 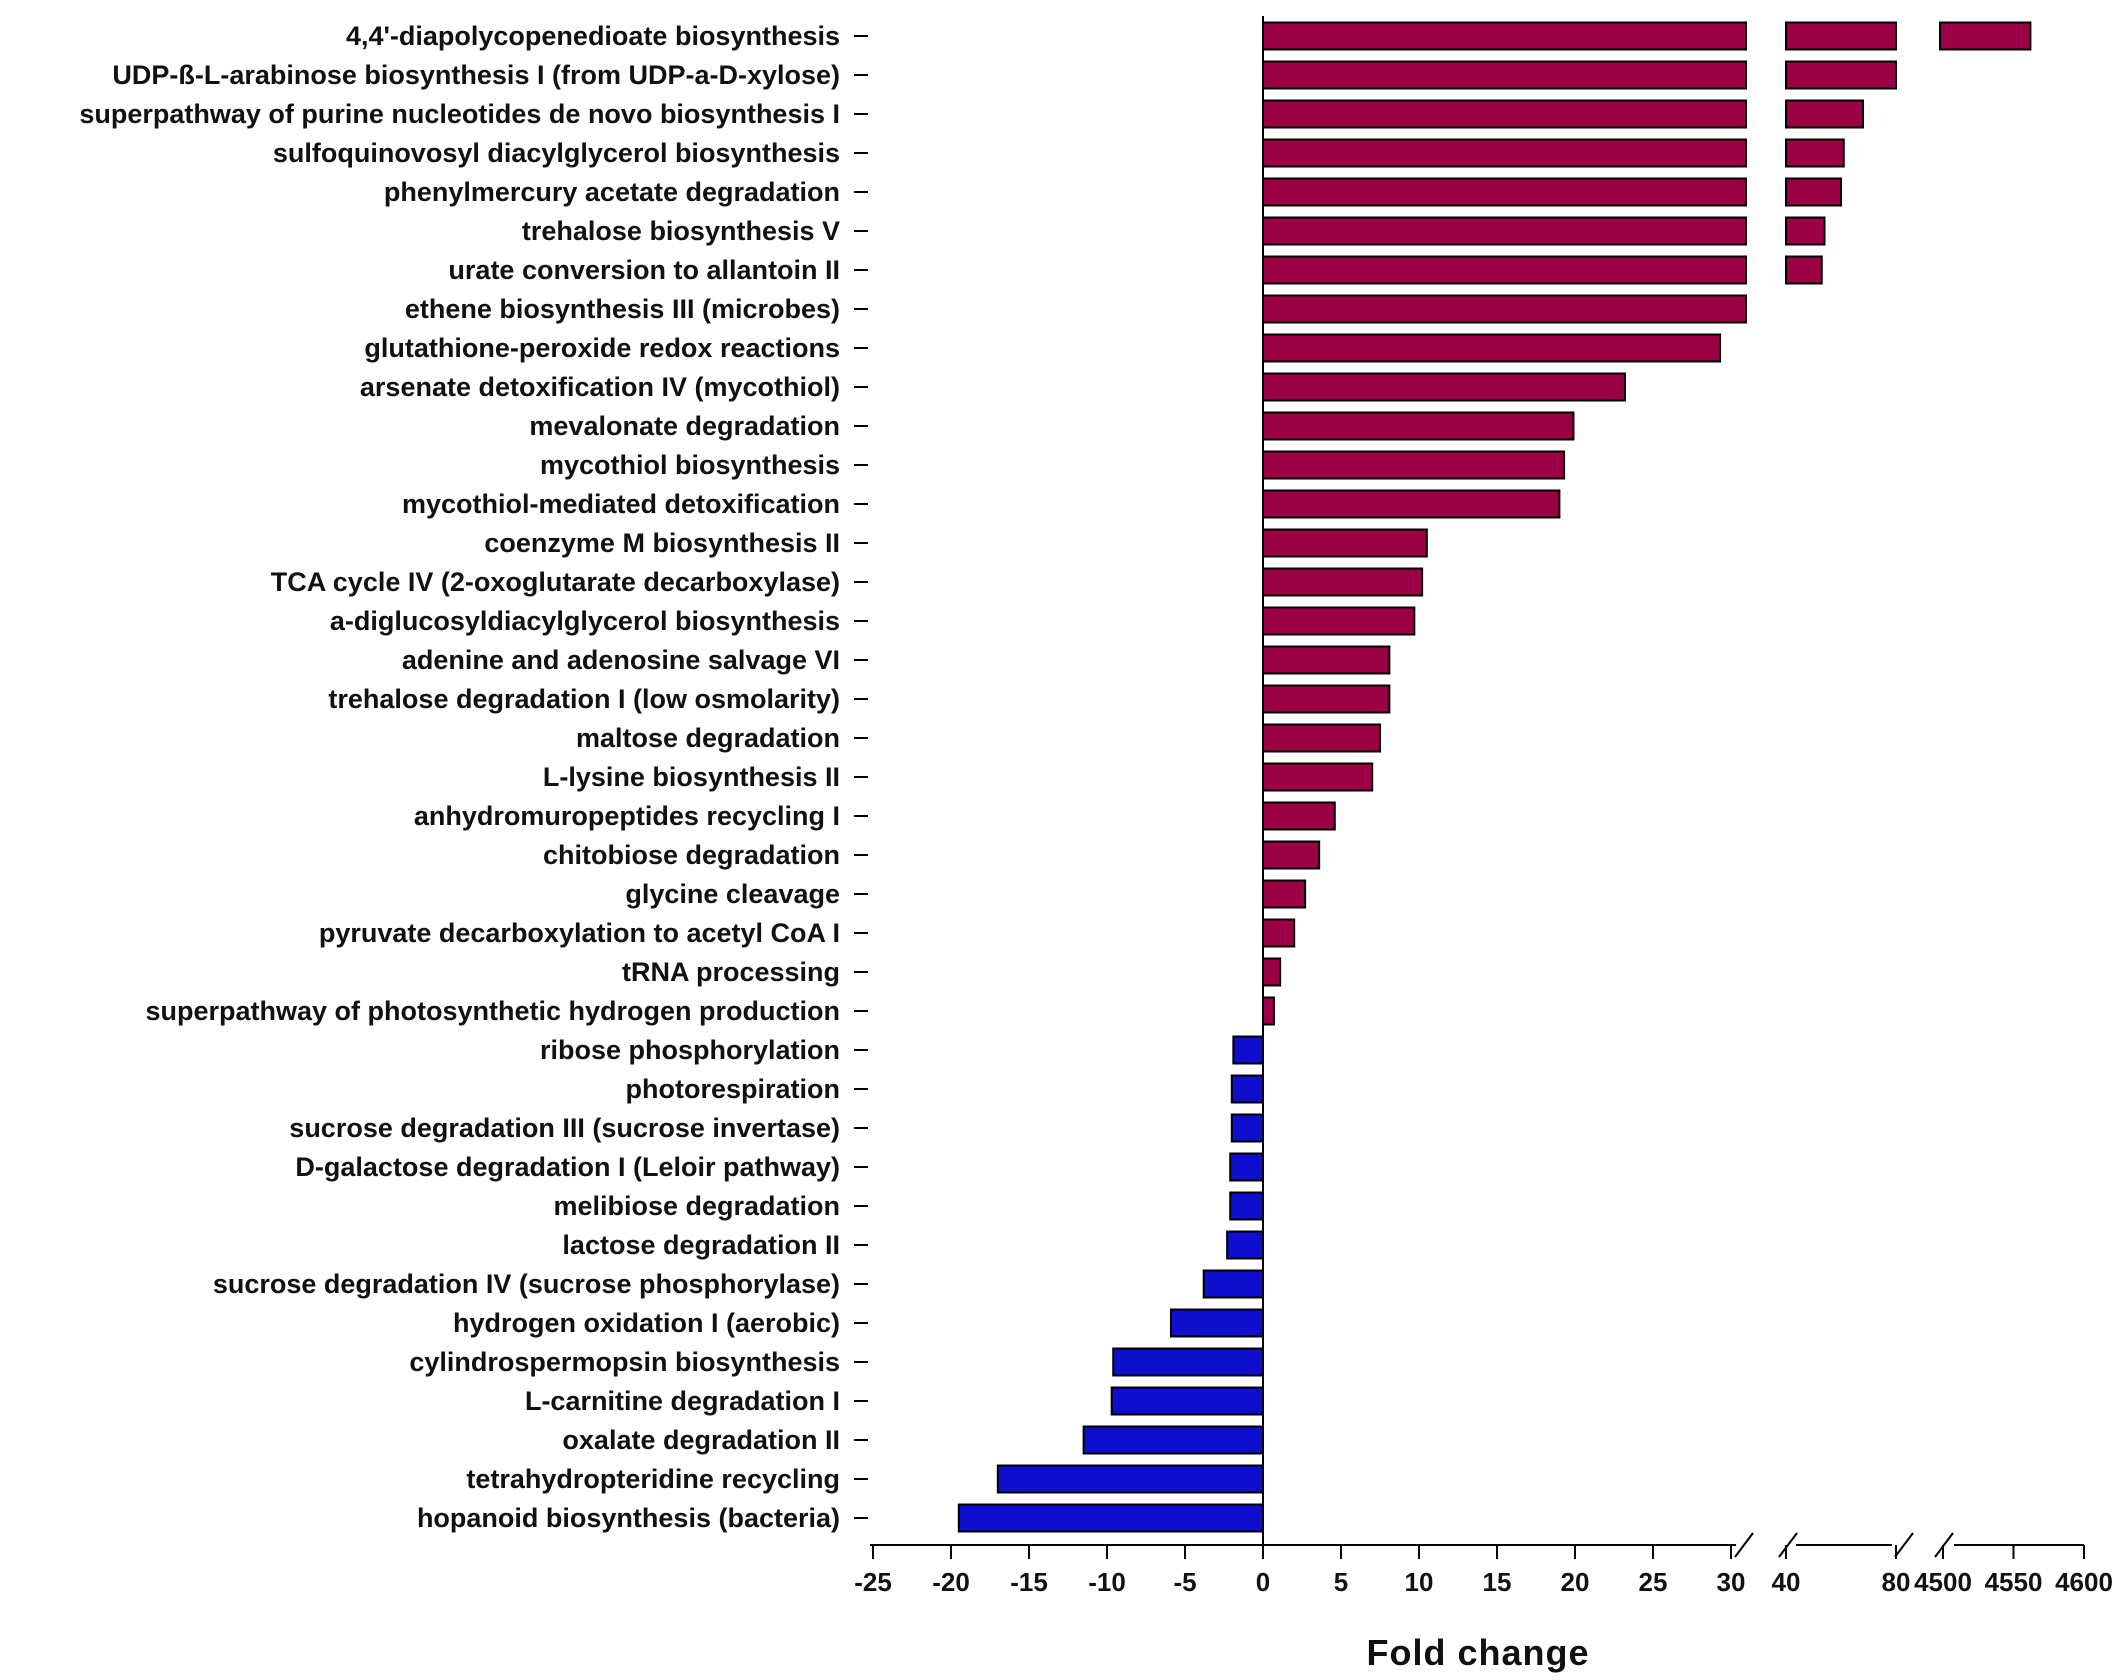 I want to click on category-label: pyruvate decarboxylation to acetyl CoA I, so click(x=579, y=933).